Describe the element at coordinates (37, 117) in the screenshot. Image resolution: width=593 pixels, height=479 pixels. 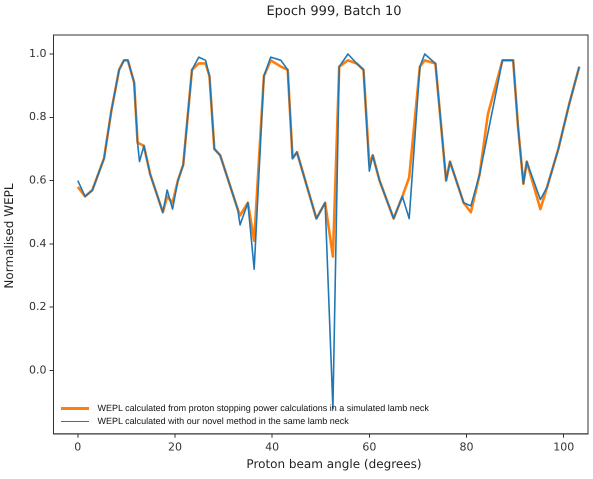
I see `y-tick-label: 0.8` at that location.